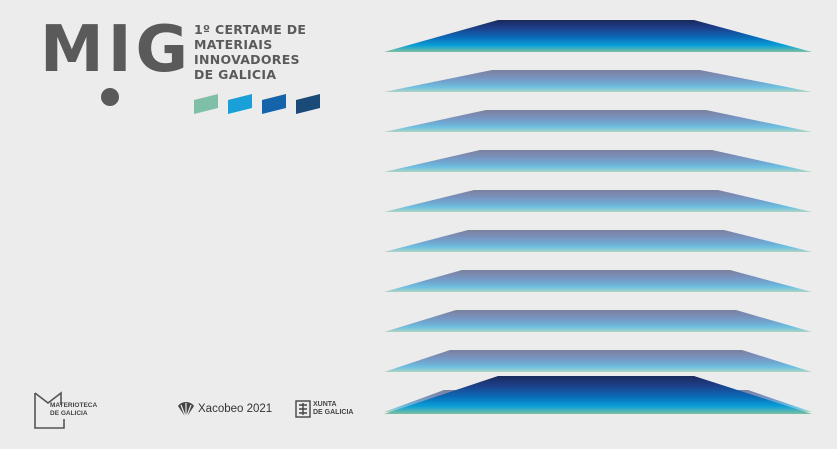 This screenshot has height=449, width=837. What do you see at coordinates (74, 405) in the screenshot?
I see `materioteca-line-1: MATERIOTECA` at bounding box center [74, 405].